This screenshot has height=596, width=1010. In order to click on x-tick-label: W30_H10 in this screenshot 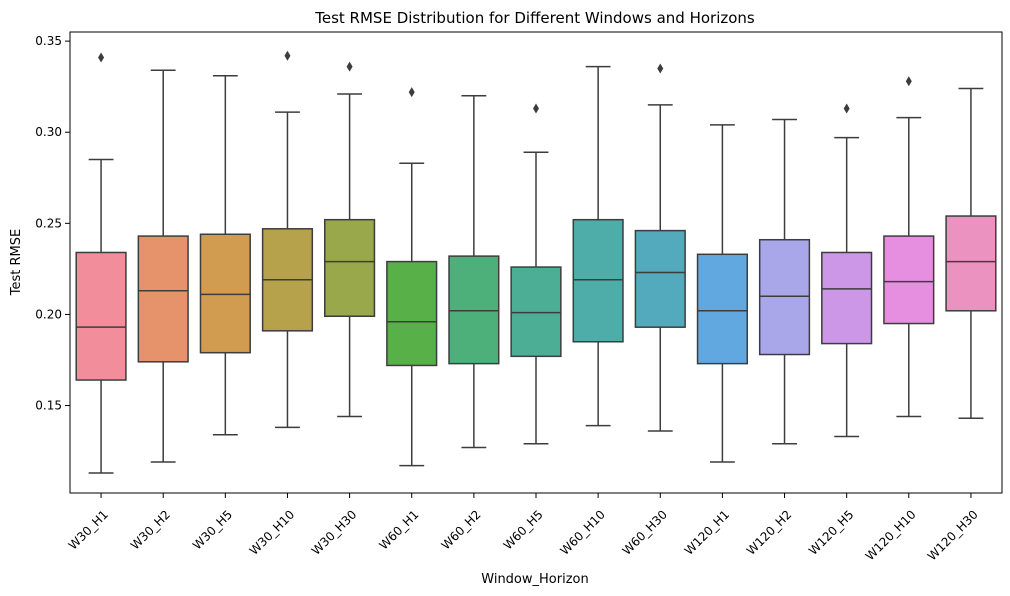, I will do `click(272, 532)`.